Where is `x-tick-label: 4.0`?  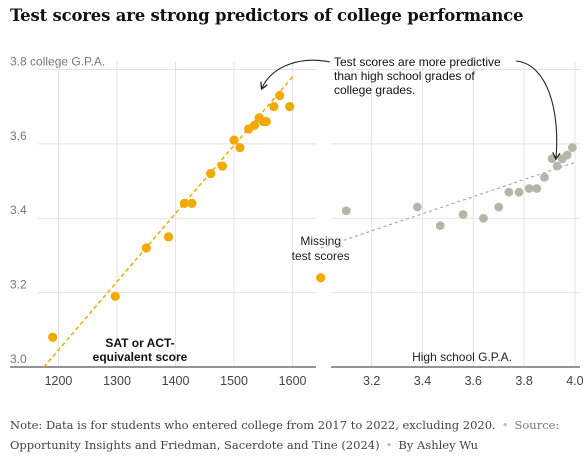
x-tick-label: 4.0 is located at coordinates (574, 381).